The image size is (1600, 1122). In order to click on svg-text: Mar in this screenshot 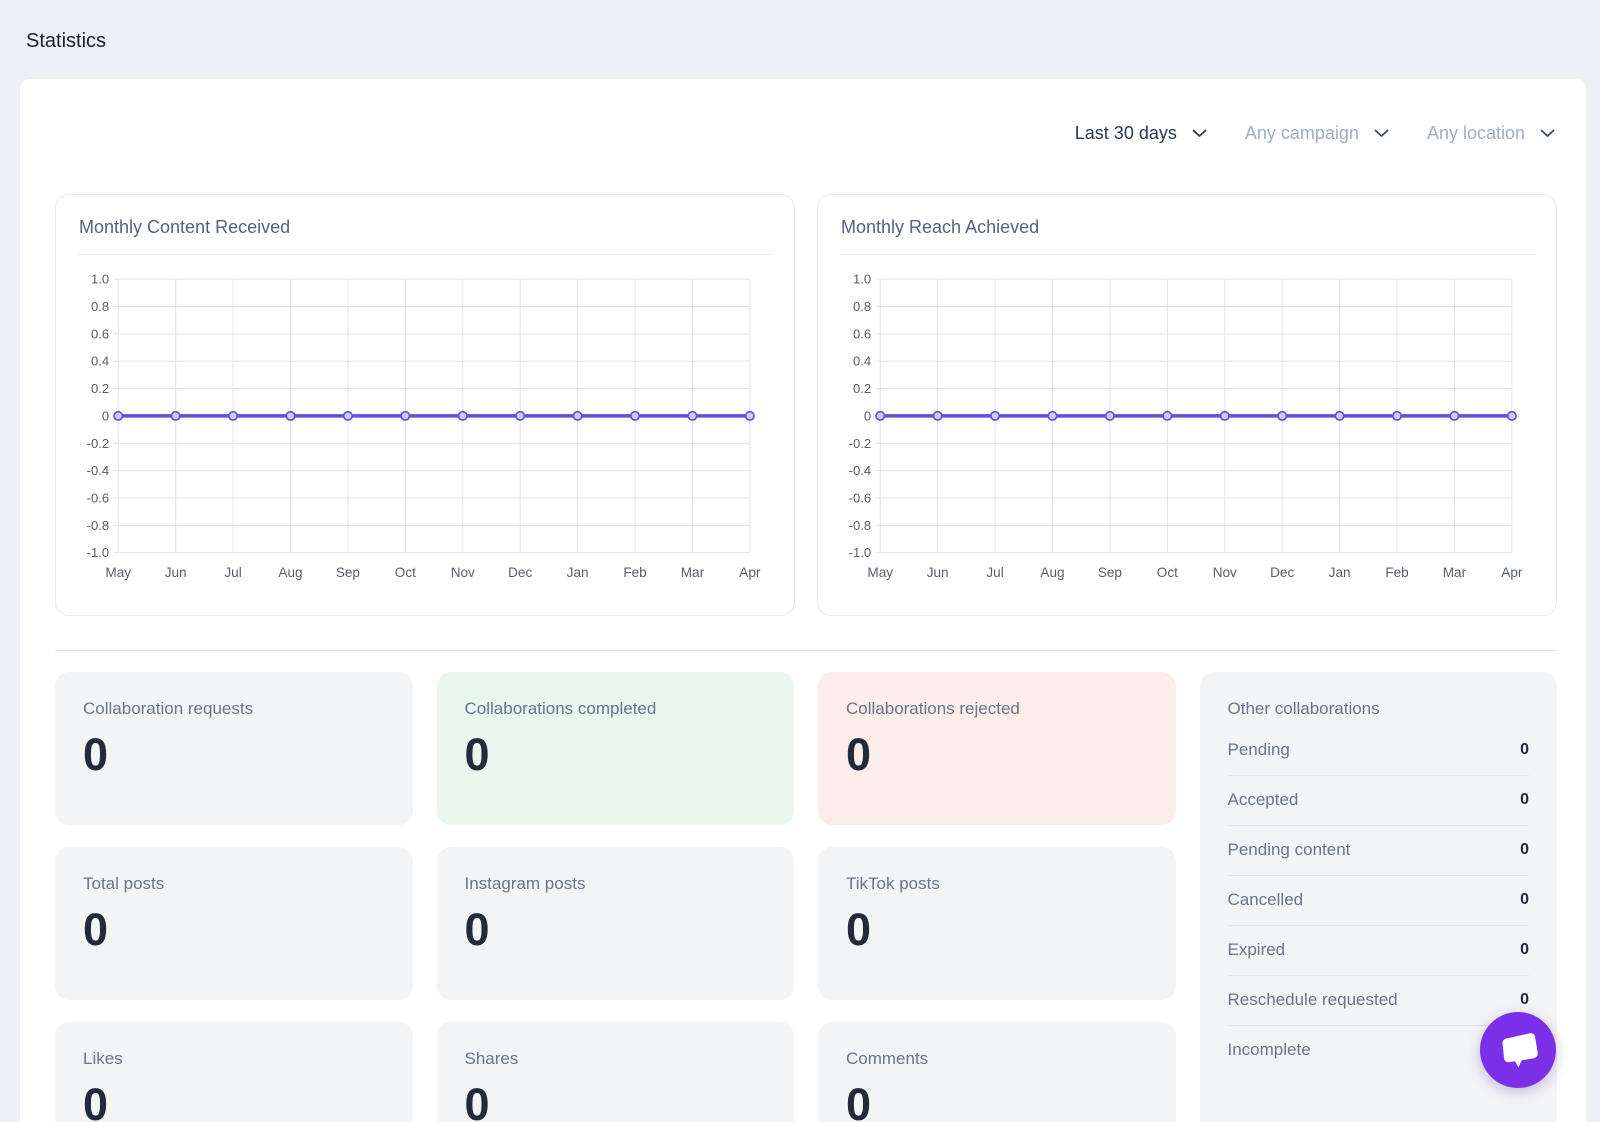, I will do `click(693, 572)`.